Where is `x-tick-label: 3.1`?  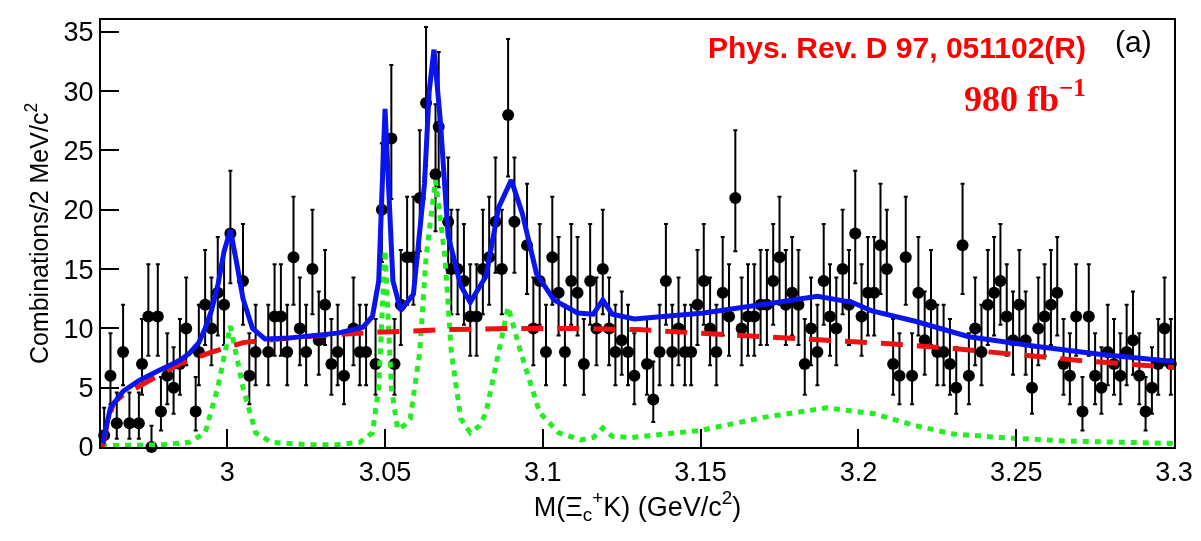 x-tick-label: 3.1 is located at coordinates (543, 472).